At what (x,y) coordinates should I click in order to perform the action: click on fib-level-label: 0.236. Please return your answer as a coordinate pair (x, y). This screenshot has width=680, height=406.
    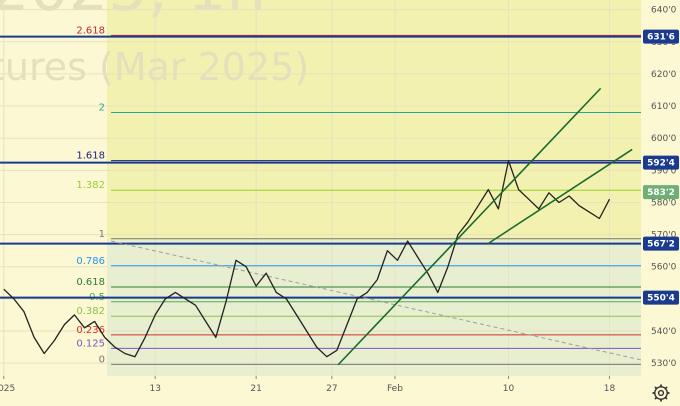
    Looking at the image, I should click on (90, 330).